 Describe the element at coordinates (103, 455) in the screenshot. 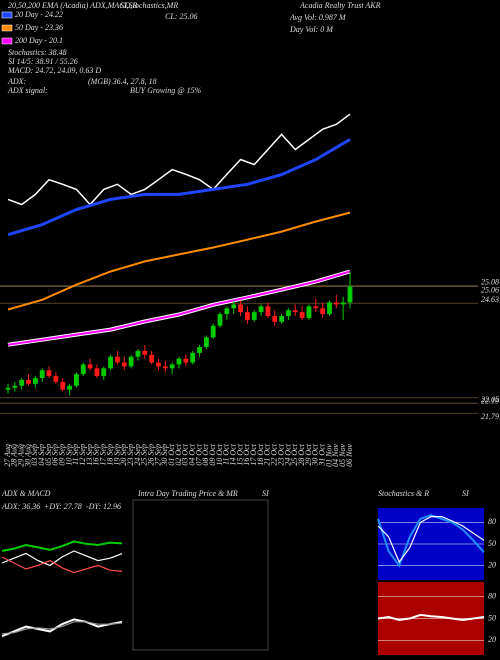

I see `x-tick-label: 17 Sep` at that location.